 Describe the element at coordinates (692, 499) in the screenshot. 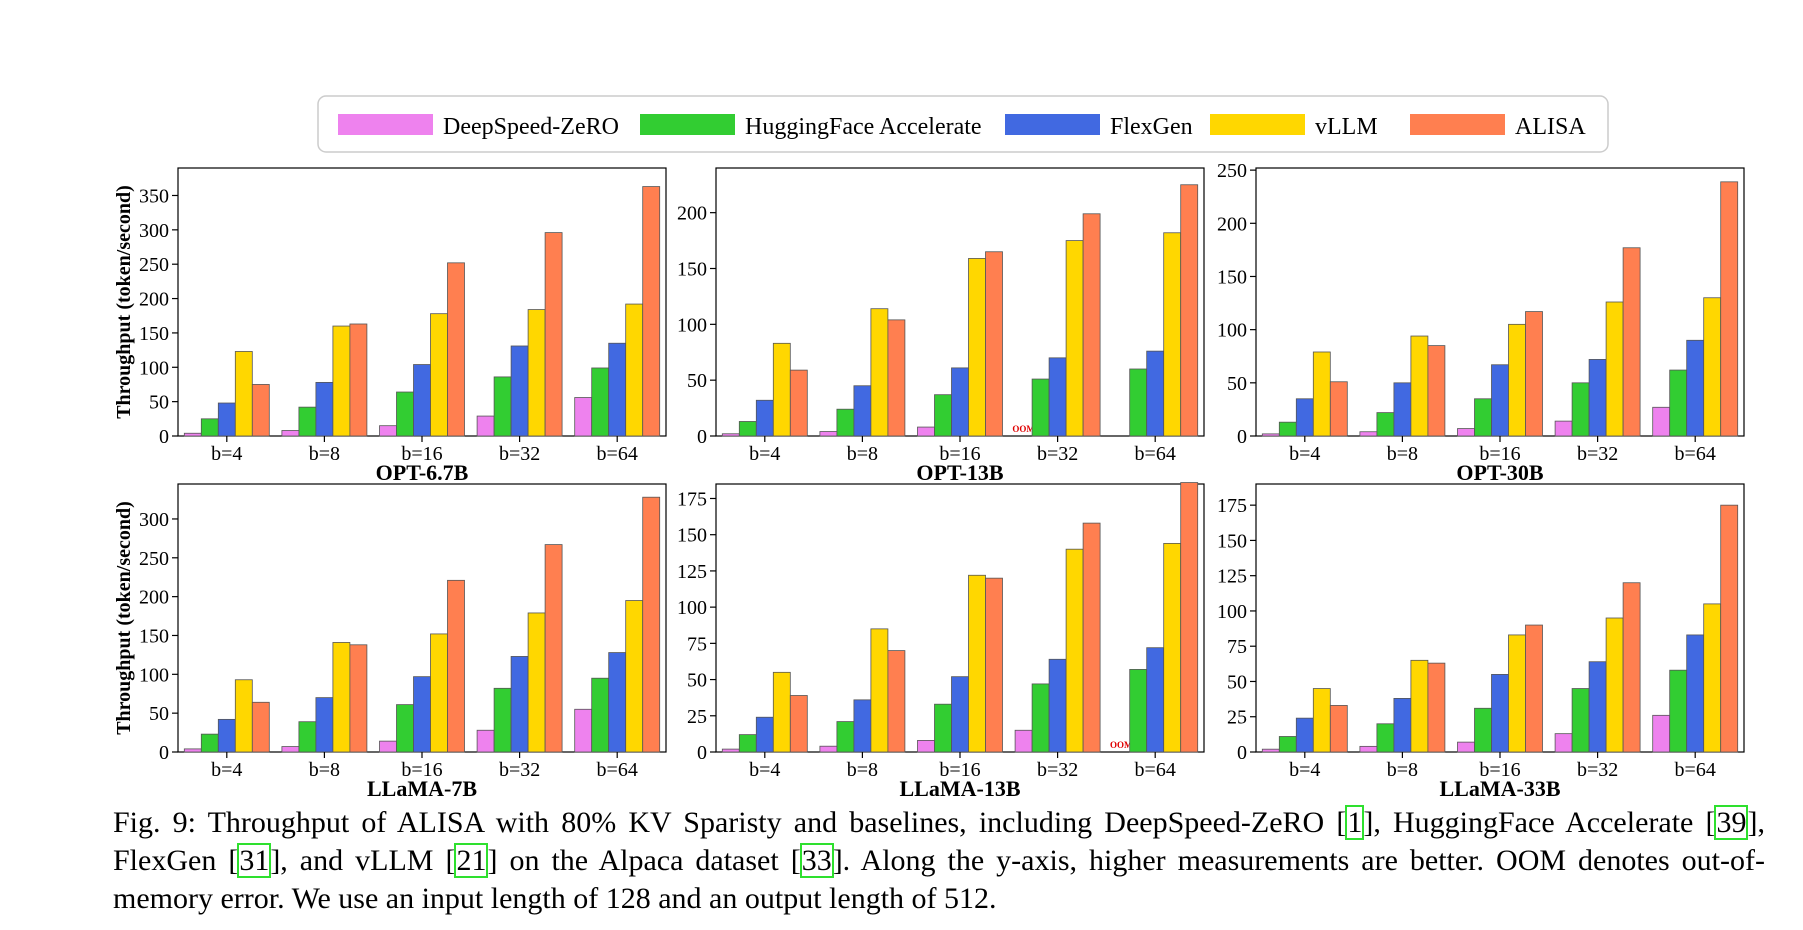

I see `y-tick-label: 175` at that location.